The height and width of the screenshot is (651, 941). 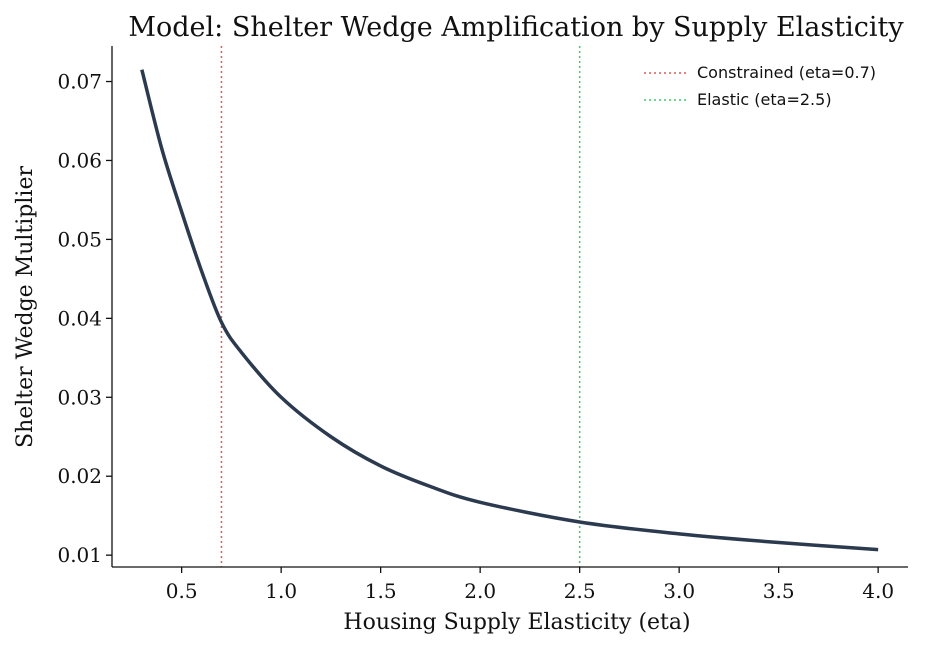 I want to click on x-axis-ticks: 0.5 1.0 1.5 2.0 2.5 3.0 3.5 4.0, so click(x=530, y=585).